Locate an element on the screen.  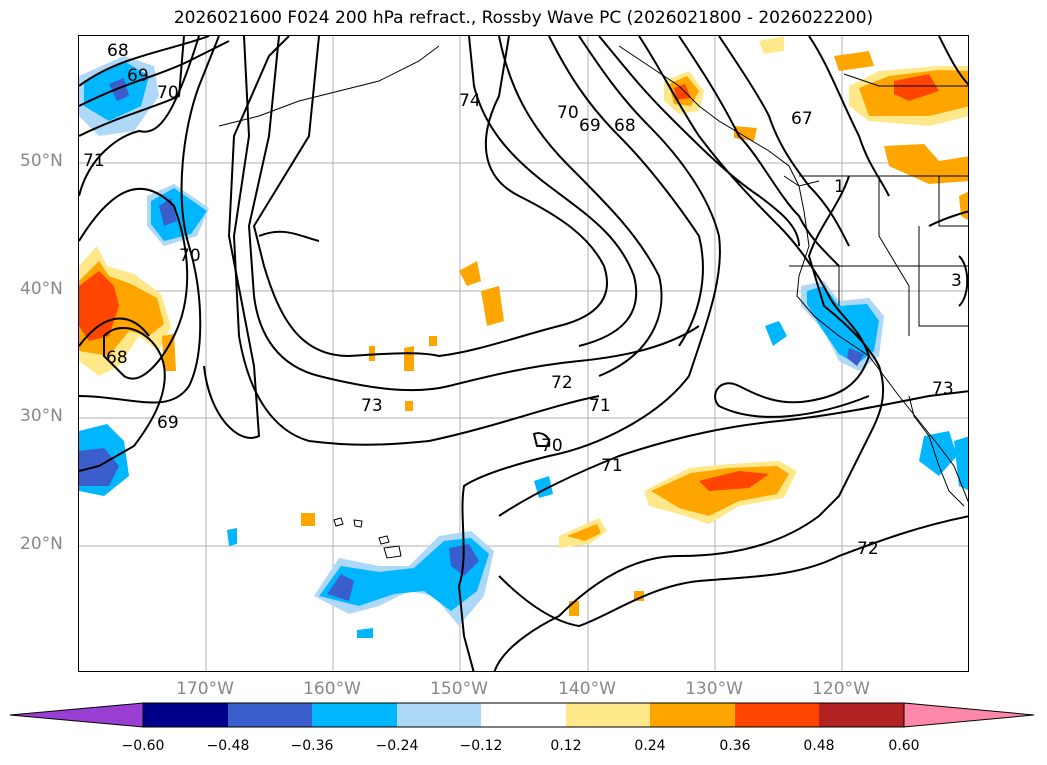
colorbar-tick: −0.36 is located at coordinates (312, 746).